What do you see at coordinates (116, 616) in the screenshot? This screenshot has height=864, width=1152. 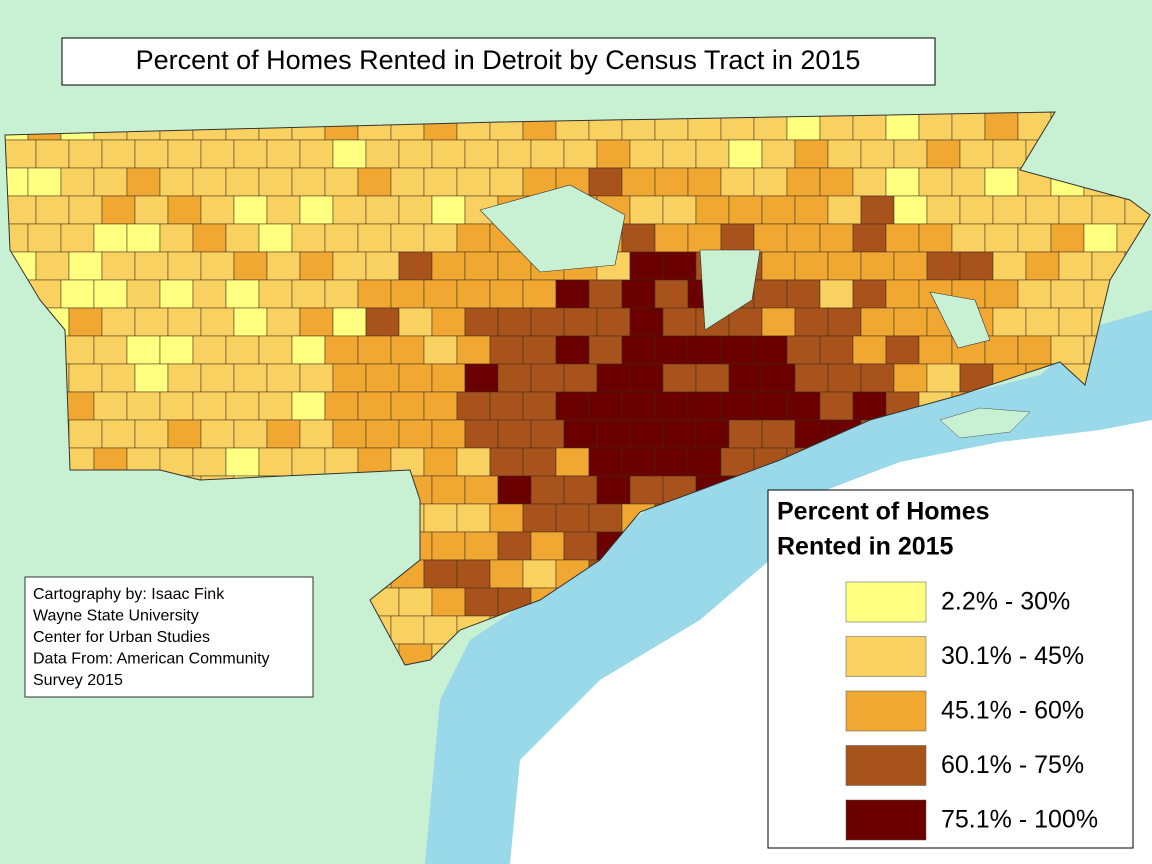 I see `credit-line: Wayne State University` at bounding box center [116, 616].